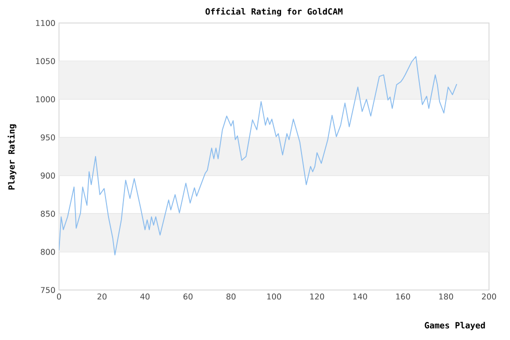 The width and height of the screenshot is (510, 340). I want to click on x-axis-title: Games Played, so click(454, 326).